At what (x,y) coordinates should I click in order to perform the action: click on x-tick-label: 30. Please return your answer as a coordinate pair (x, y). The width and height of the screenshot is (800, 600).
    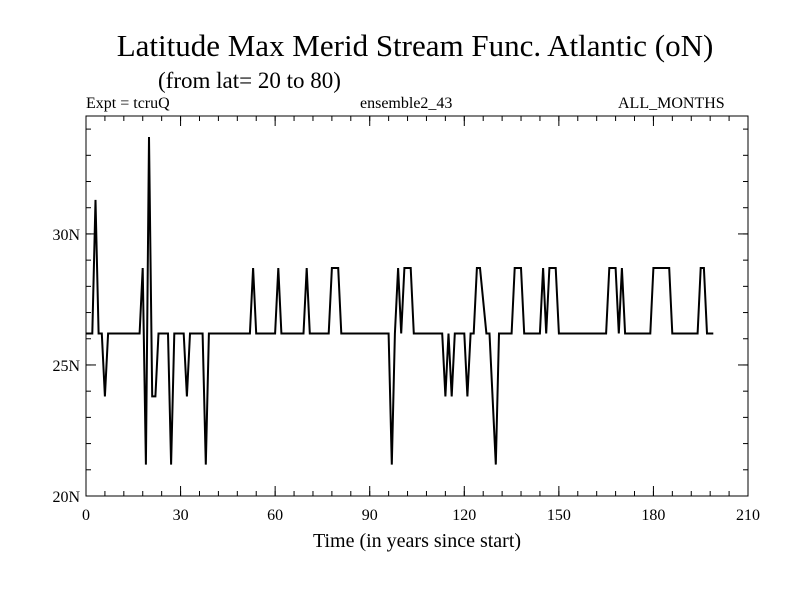
    Looking at the image, I should click on (181, 515).